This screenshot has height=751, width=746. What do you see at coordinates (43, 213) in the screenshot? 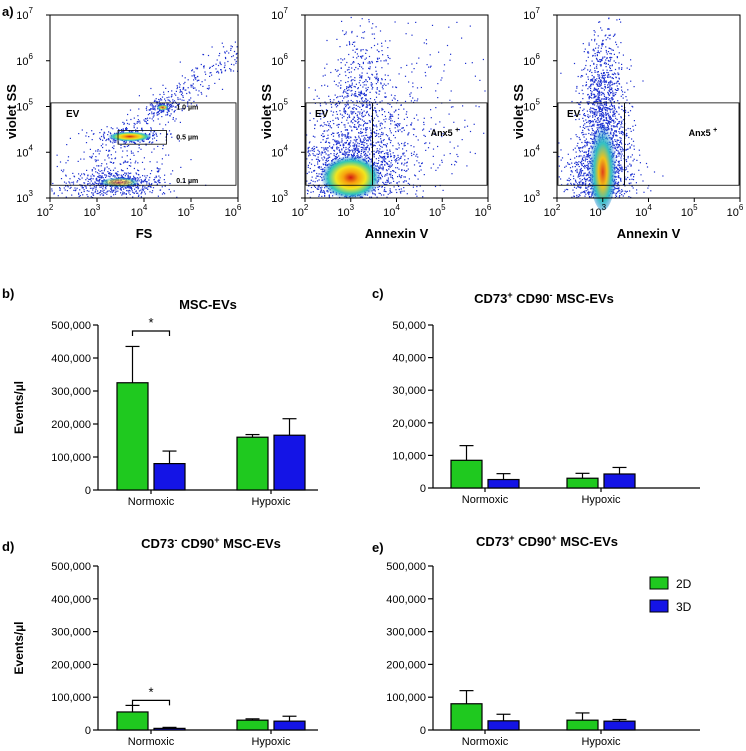
I see `tick-base: 10` at bounding box center [43, 213].